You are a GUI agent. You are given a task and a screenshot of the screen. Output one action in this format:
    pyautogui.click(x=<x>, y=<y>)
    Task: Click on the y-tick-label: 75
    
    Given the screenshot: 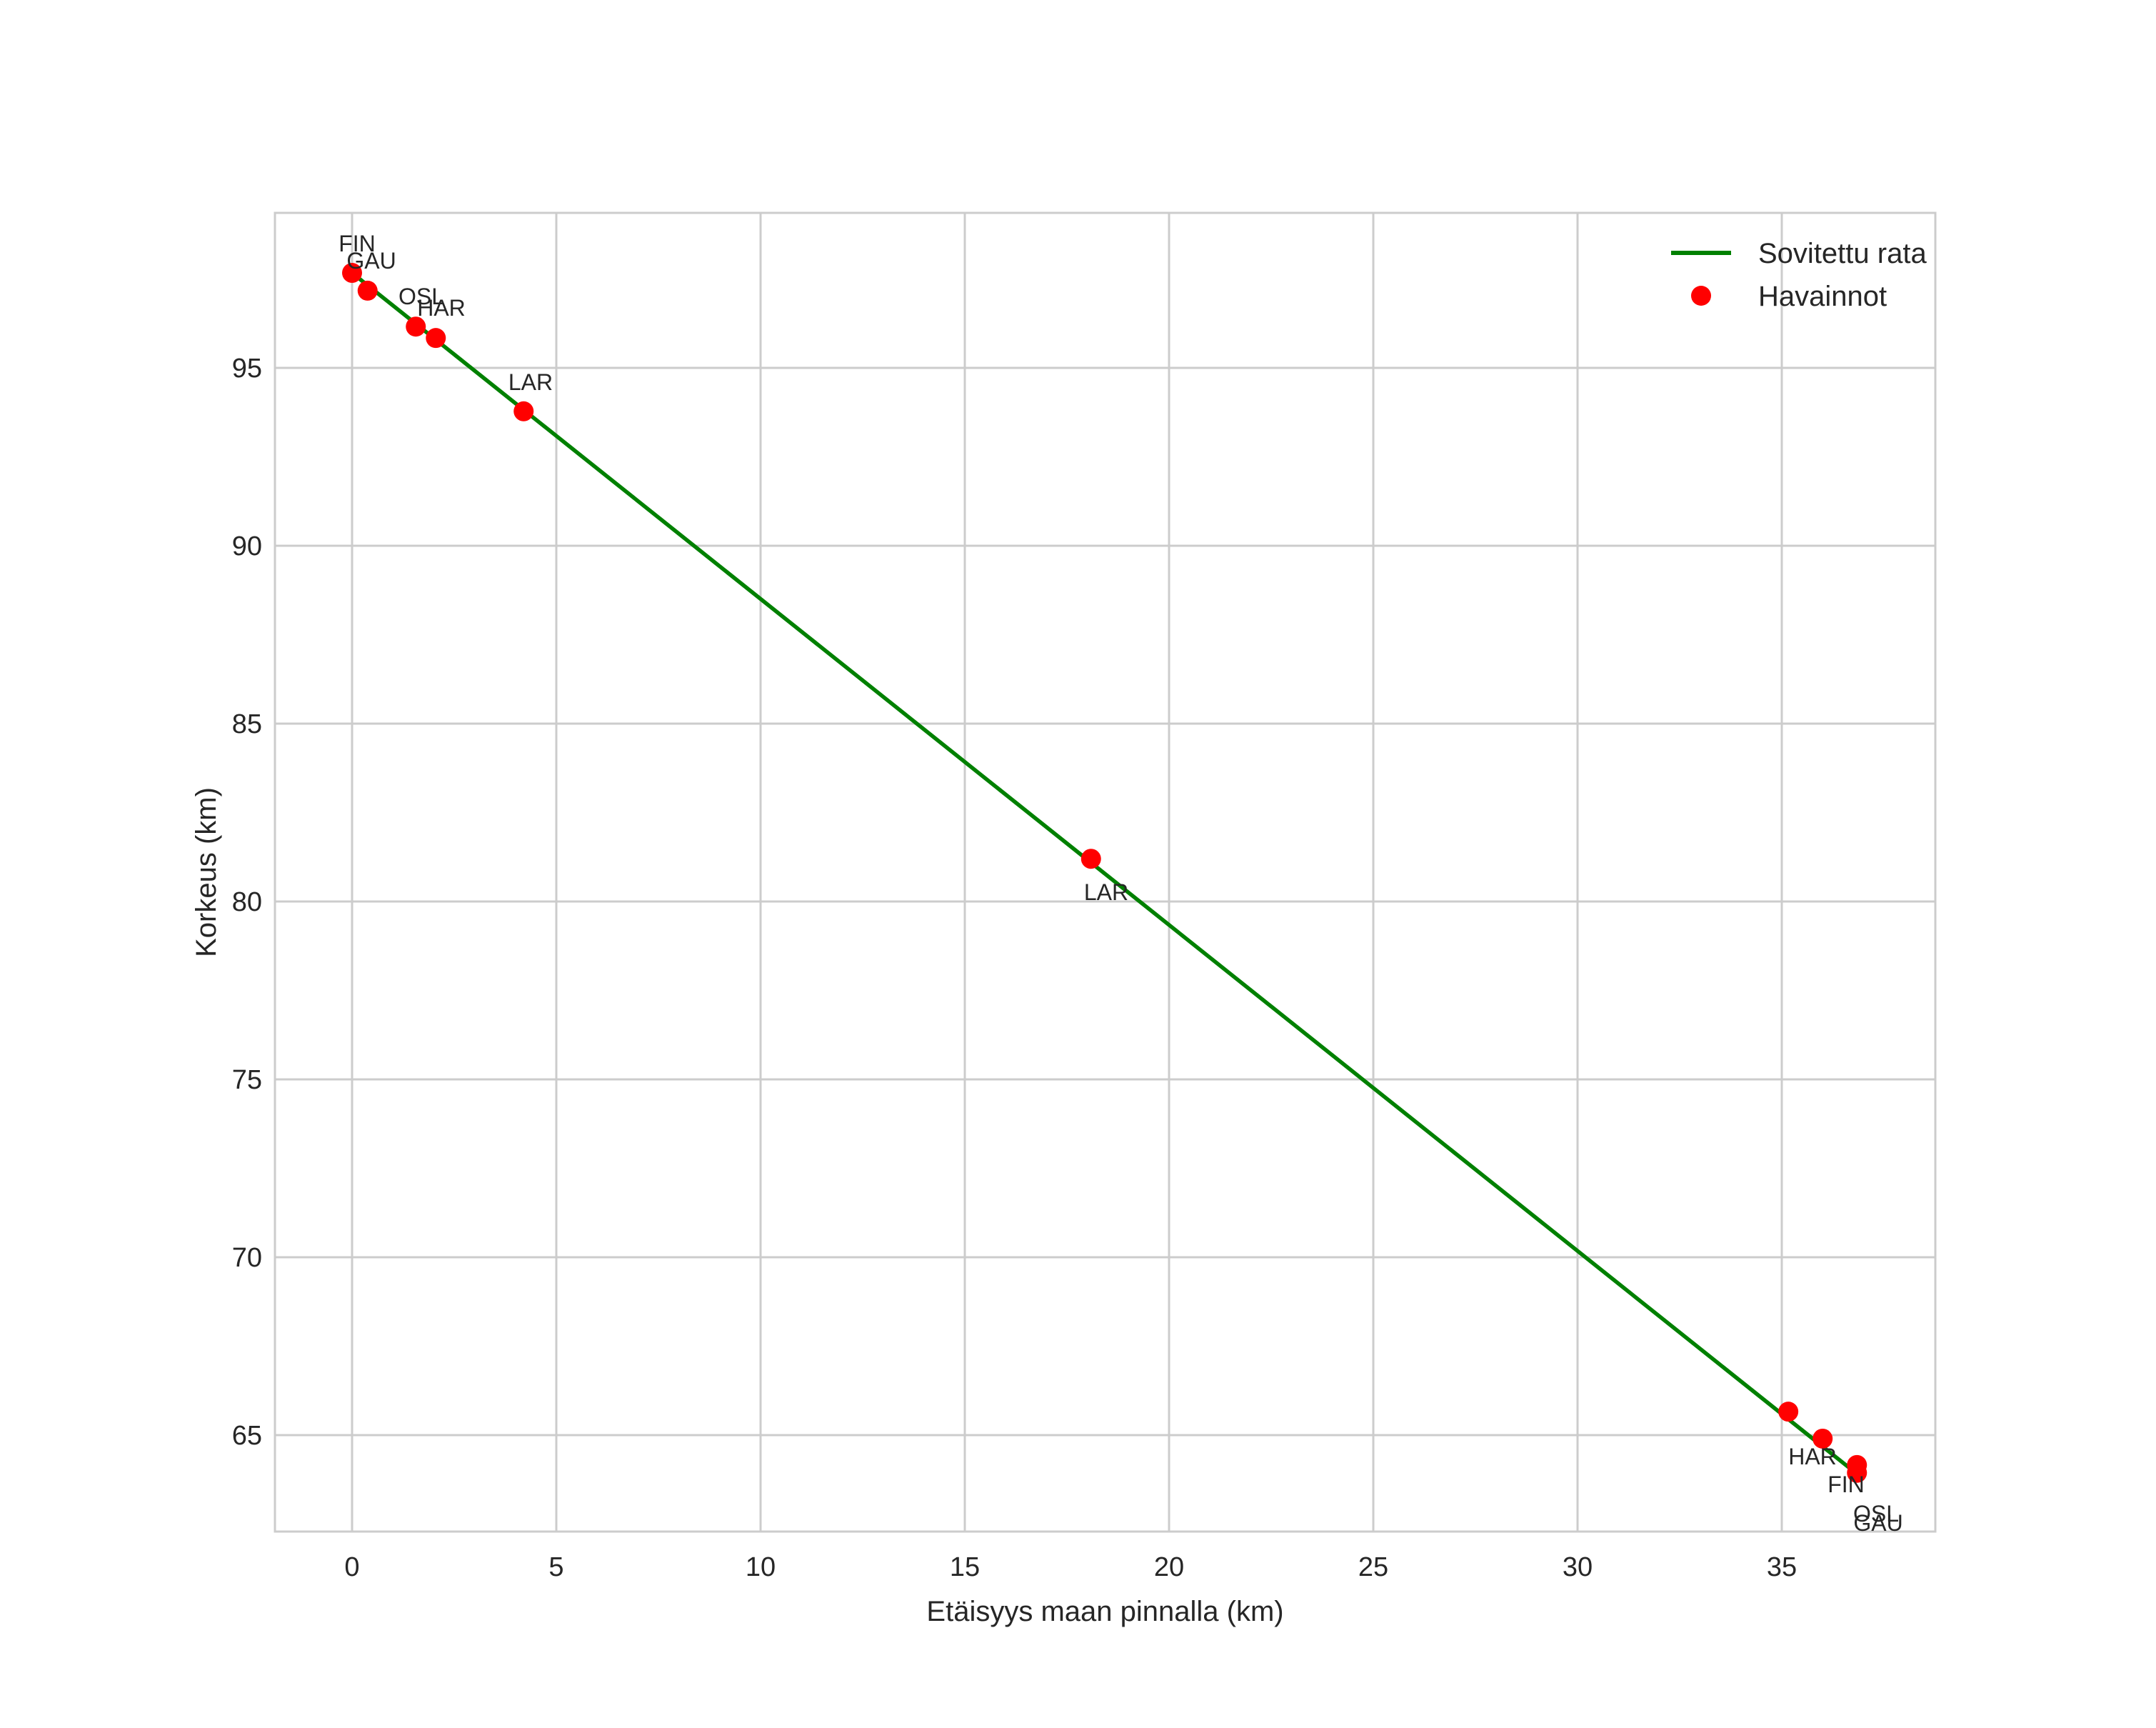 What is the action you would take?
    pyautogui.click(x=247, y=1080)
    